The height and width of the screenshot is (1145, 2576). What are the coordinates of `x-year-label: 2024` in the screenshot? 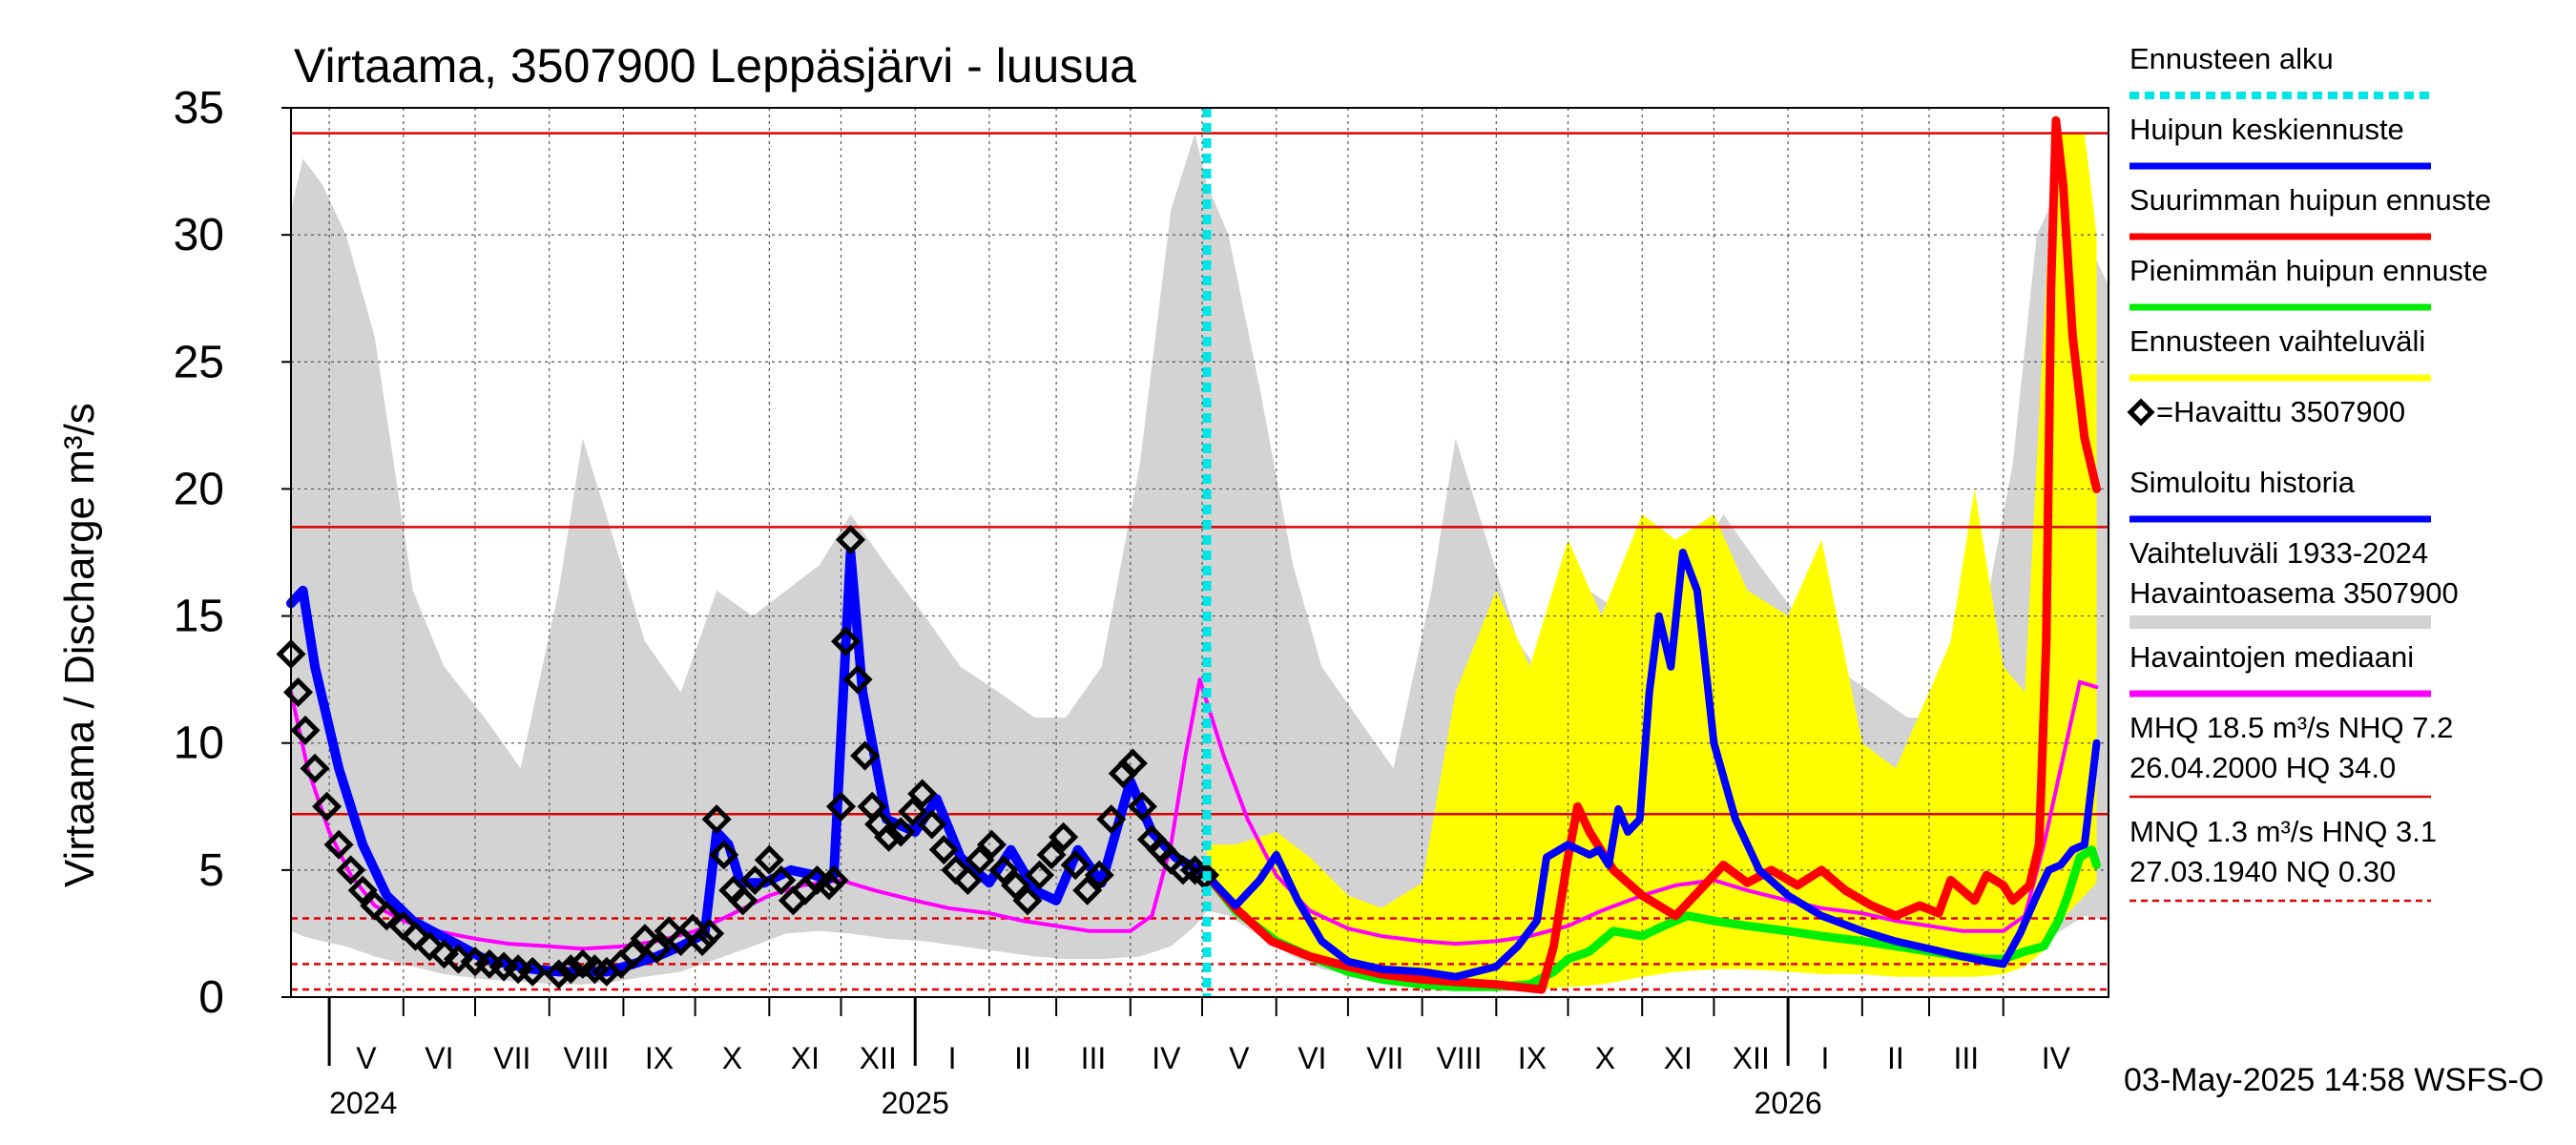 It's located at (363, 1103).